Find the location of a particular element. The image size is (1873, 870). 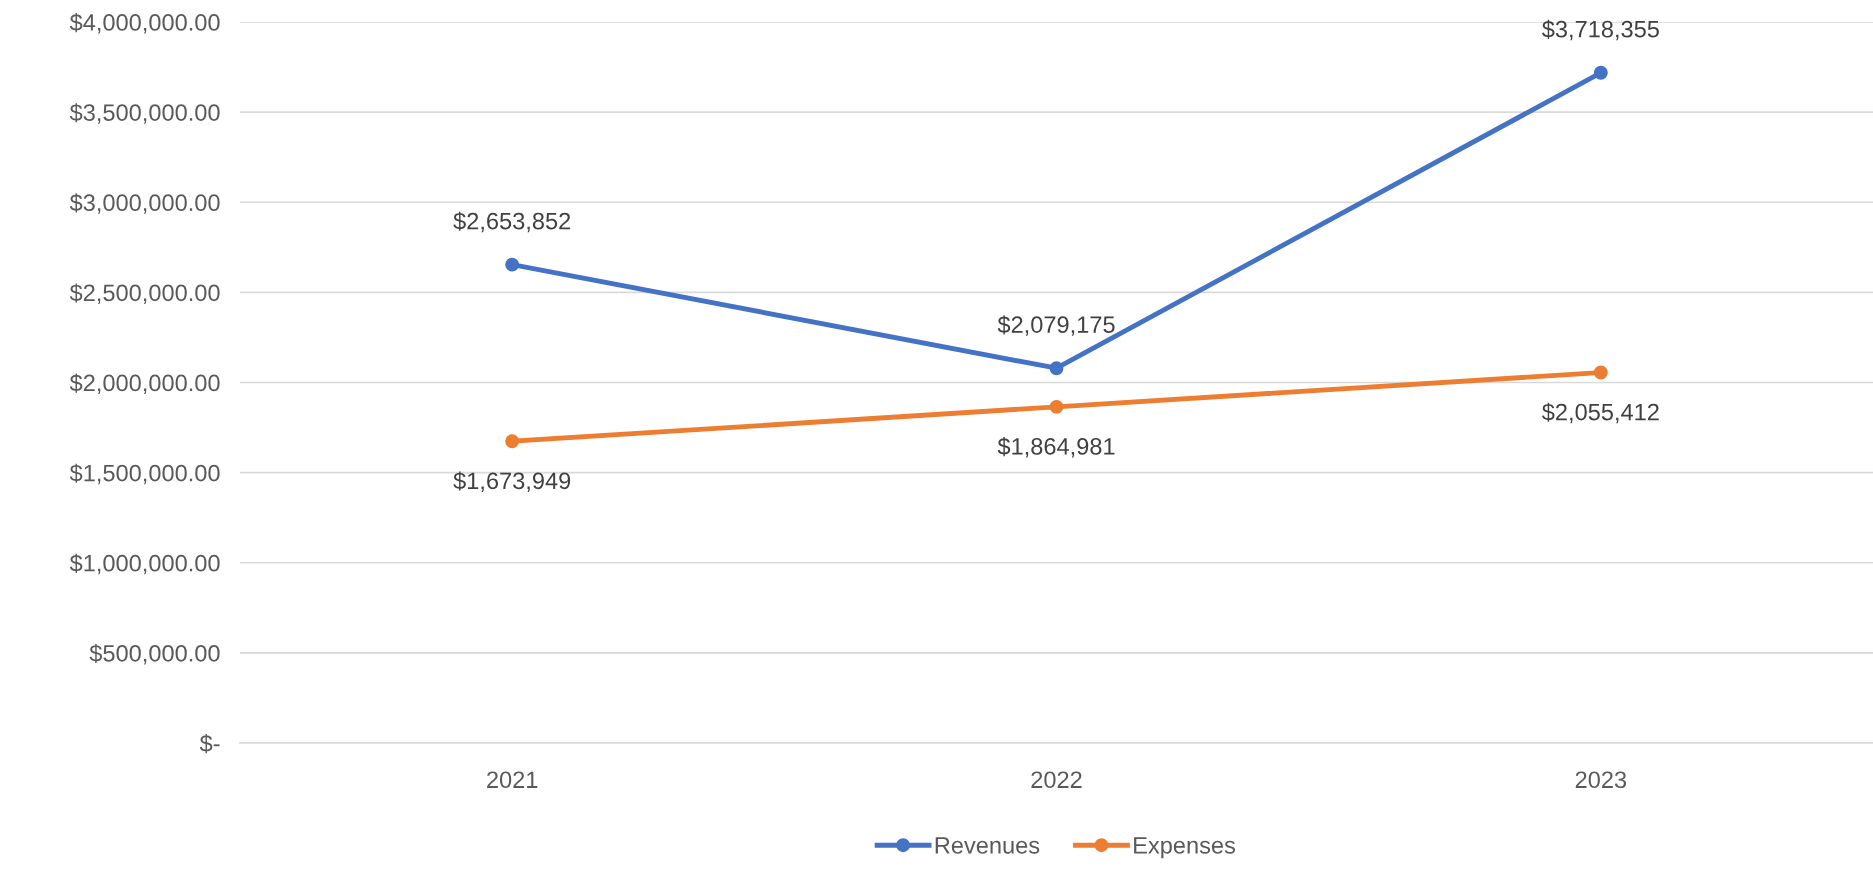

y-tick-label: $1,000,000.00 is located at coordinates (144, 564).